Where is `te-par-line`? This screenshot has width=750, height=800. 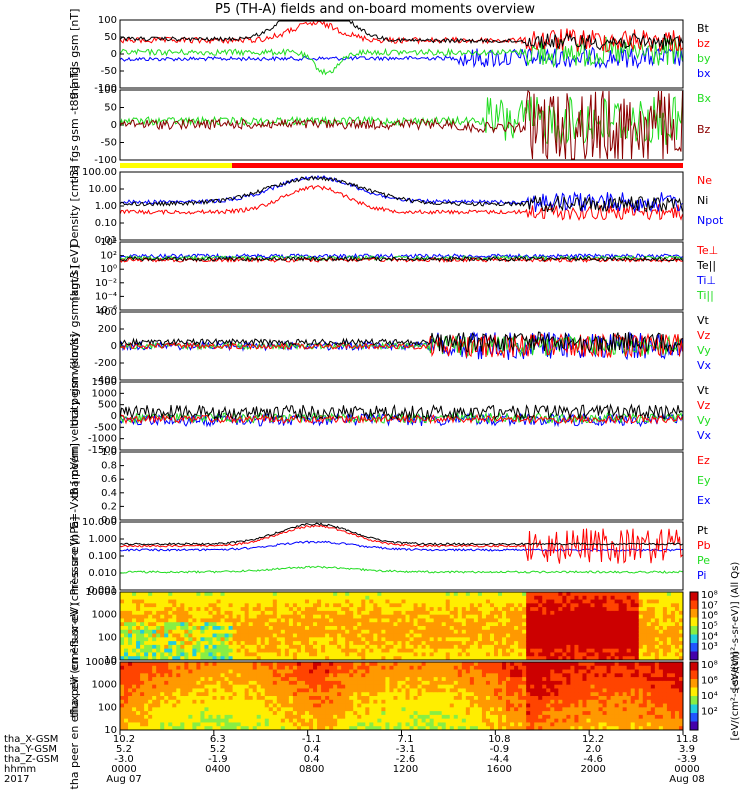 te-par-line is located at coordinates (401, 259).